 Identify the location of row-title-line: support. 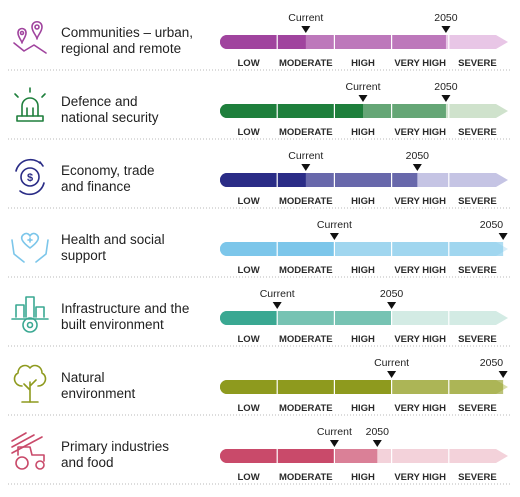
(83, 255).